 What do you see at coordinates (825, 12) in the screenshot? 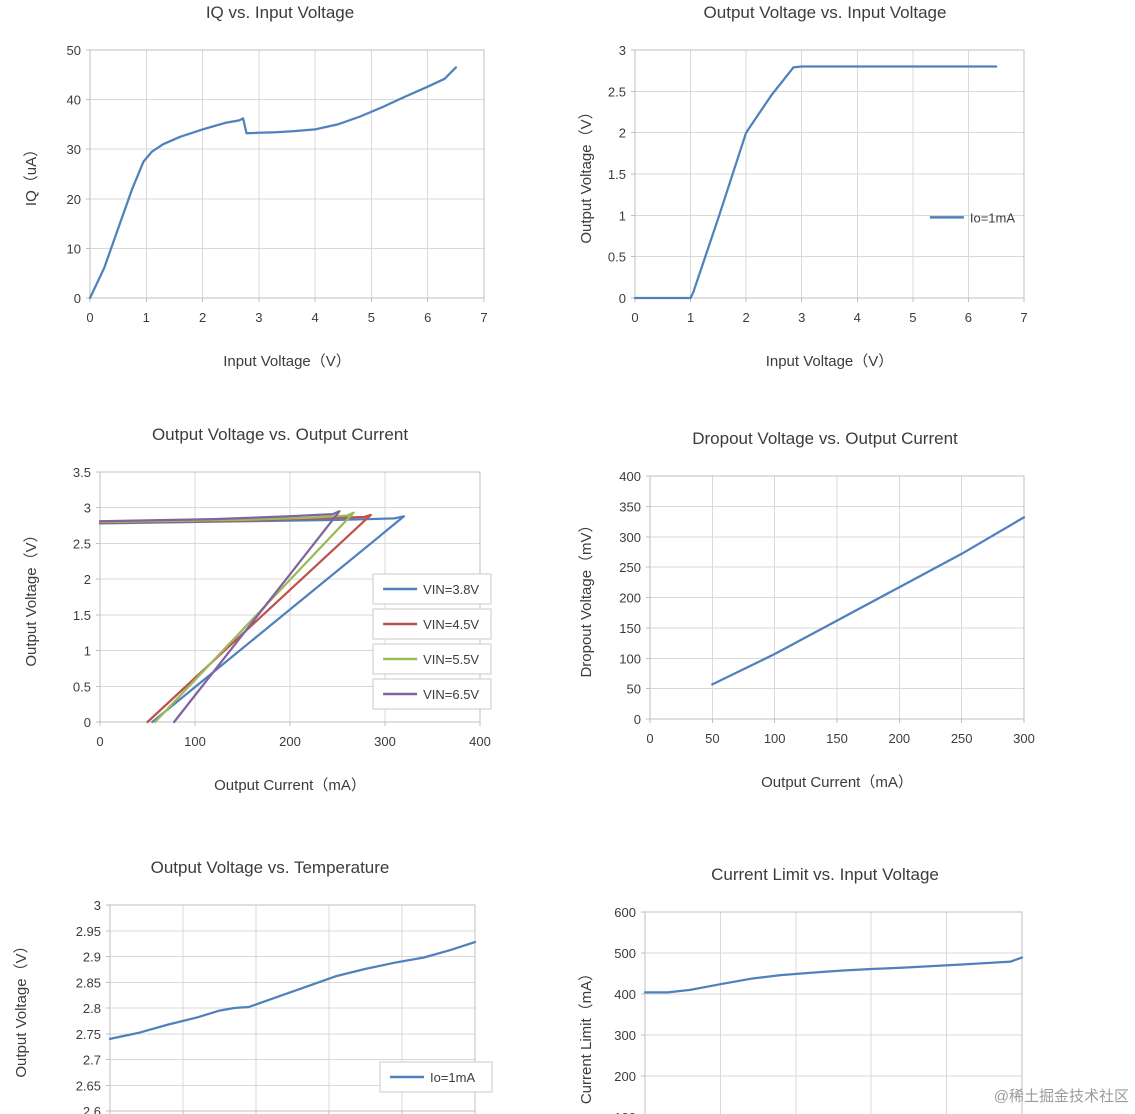
I see `svg-text:Output Voltage vs. Input Volta: Output Voltage vs. Input Voltage` at bounding box center [825, 12].